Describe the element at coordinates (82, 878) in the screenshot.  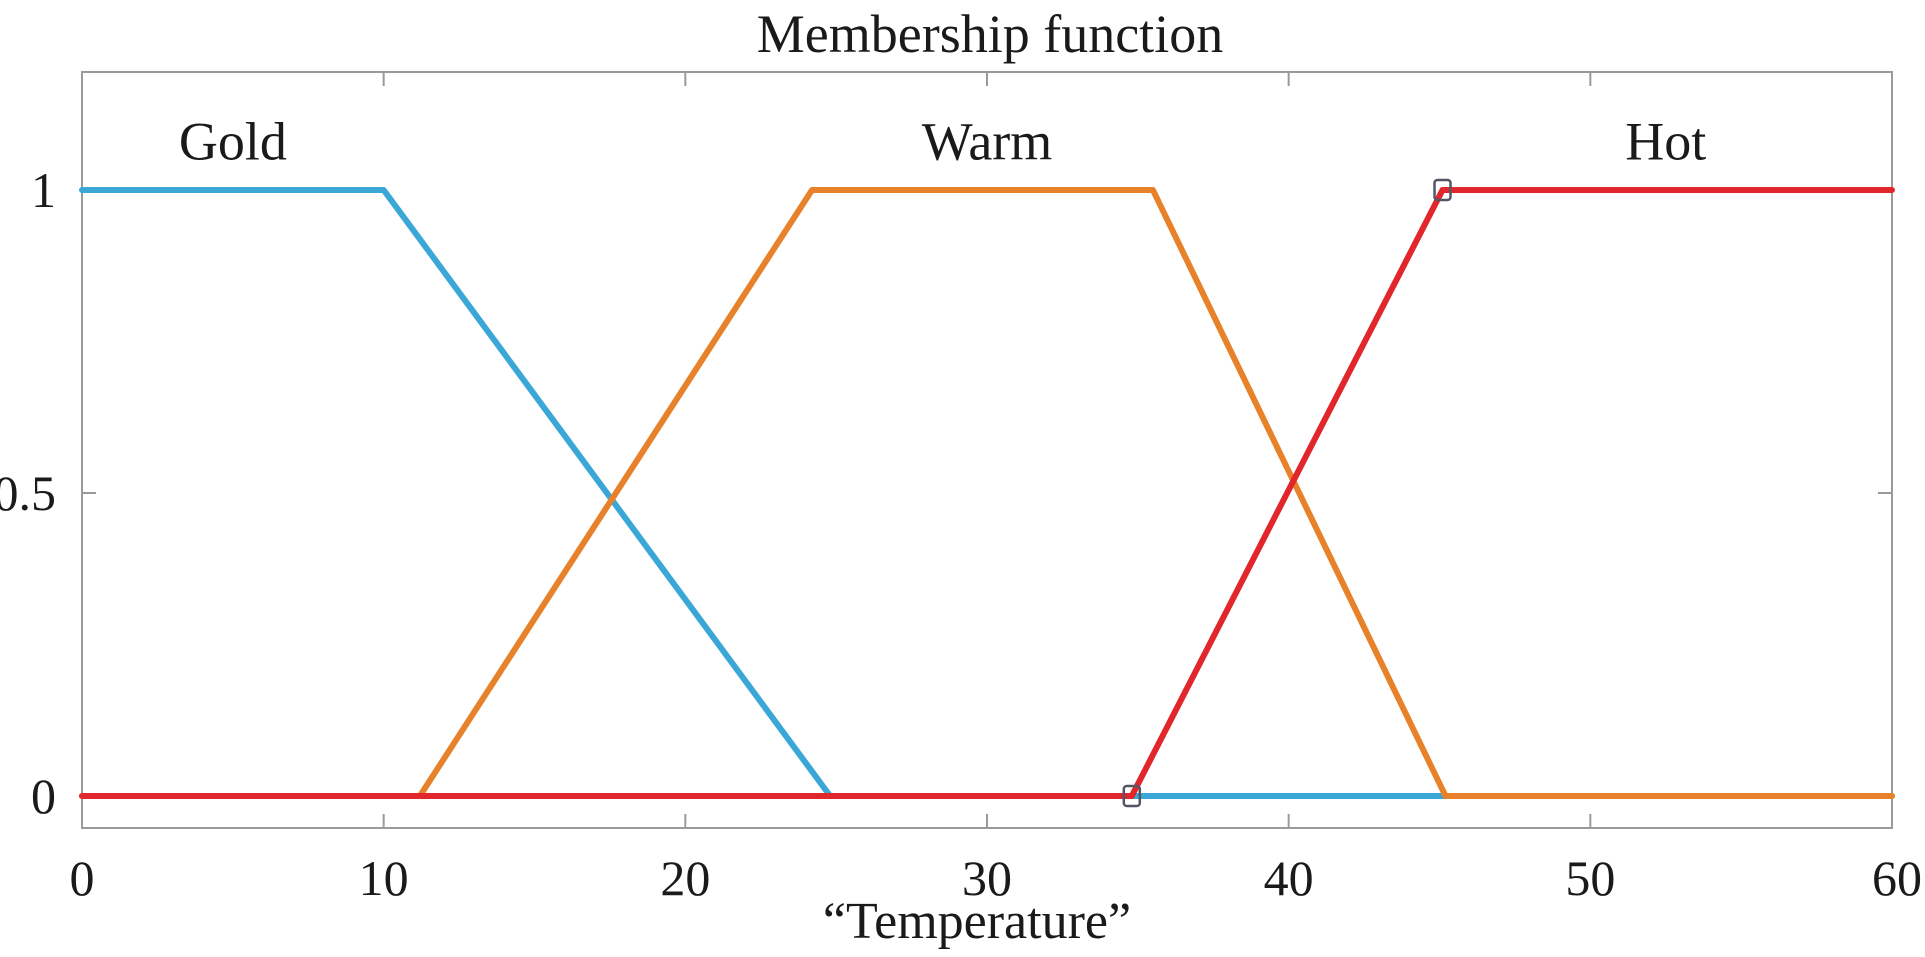
I see `x-tick-label: 0` at that location.